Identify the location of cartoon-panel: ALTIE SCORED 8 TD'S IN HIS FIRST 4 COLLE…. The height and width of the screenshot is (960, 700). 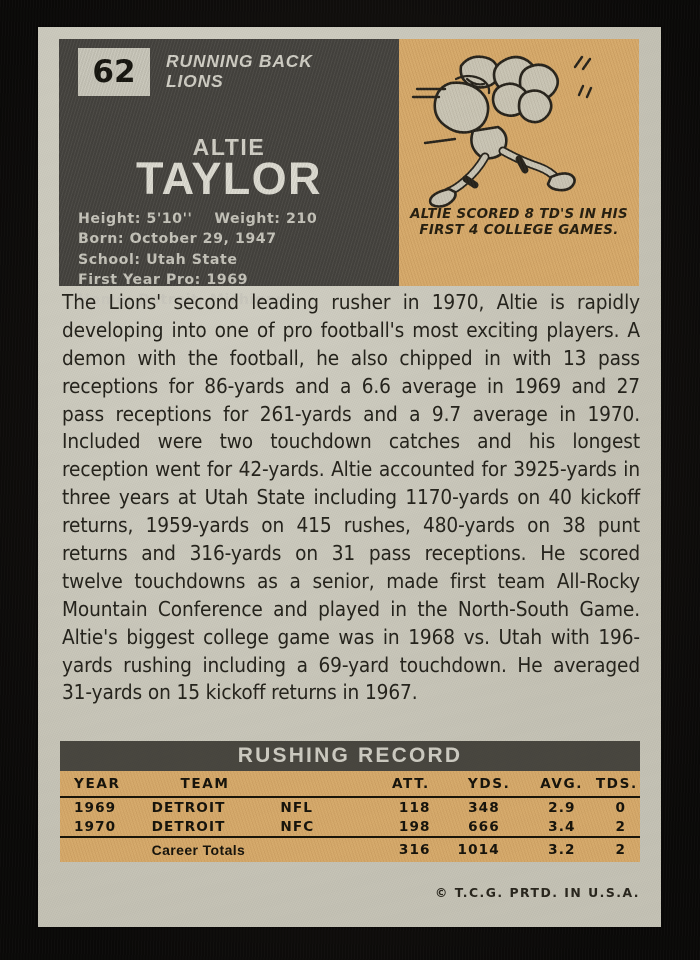
(519, 162).